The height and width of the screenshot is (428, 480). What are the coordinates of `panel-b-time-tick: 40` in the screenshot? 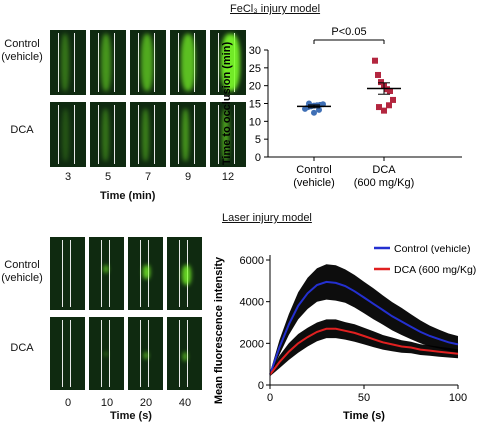 It's located at (185, 403).